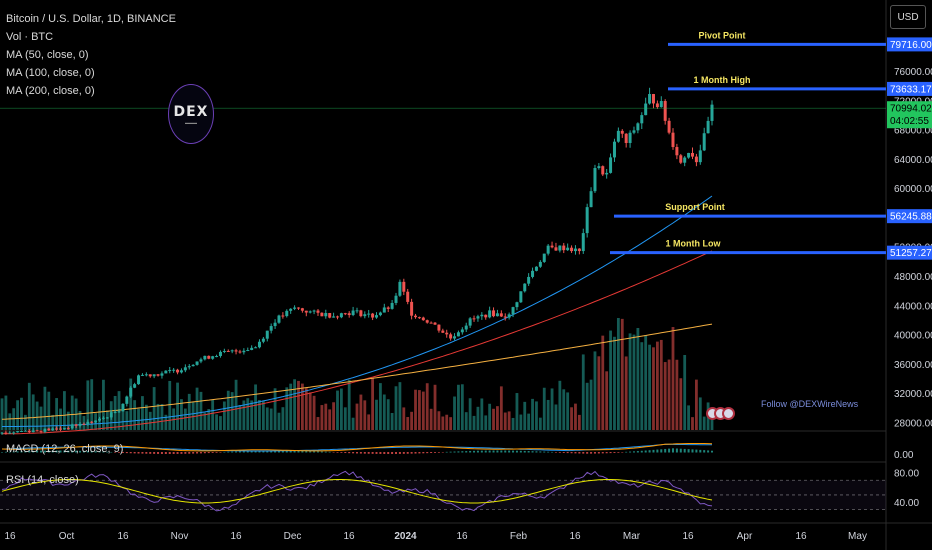  Describe the element at coordinates (293, 536) in the screenshot. I see `x-tick-label: Dec` at that location.